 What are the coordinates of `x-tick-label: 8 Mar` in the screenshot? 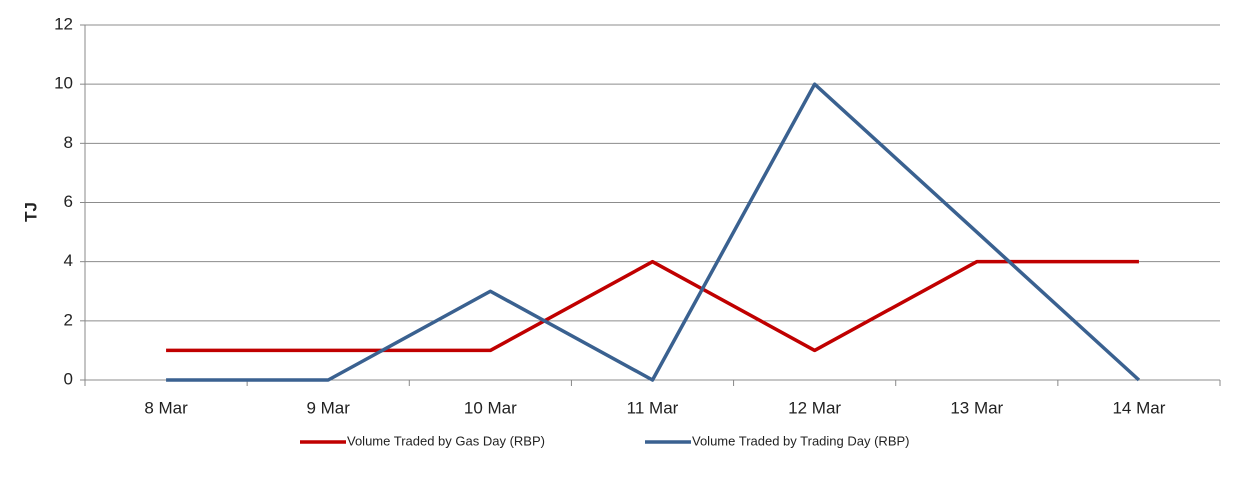 It's located at (166, 407).